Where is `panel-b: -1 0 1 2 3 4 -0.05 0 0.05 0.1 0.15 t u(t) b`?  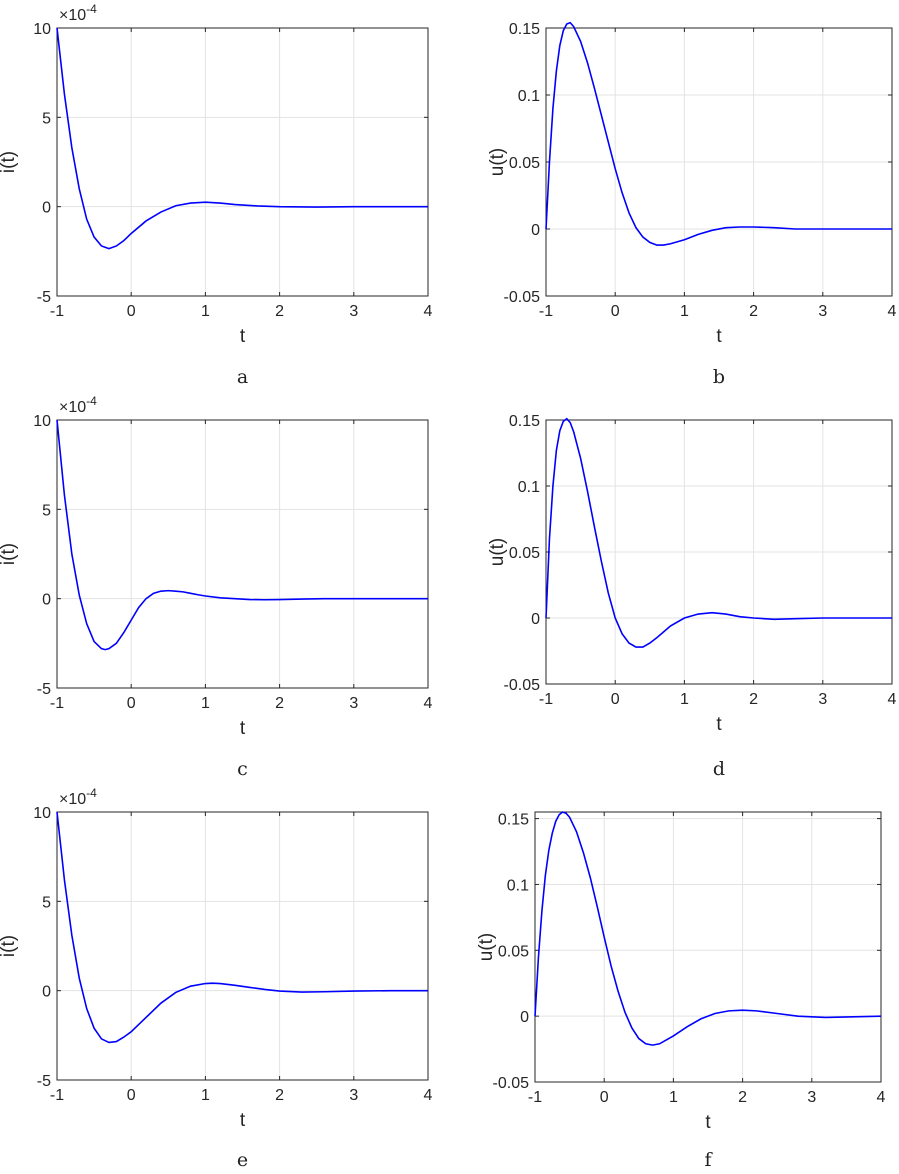 panel-b: -1 0 1 2 3 4 -0.05 0 0.05 0.1 0.15 t u(t) b is located at coordinates (692, 204).